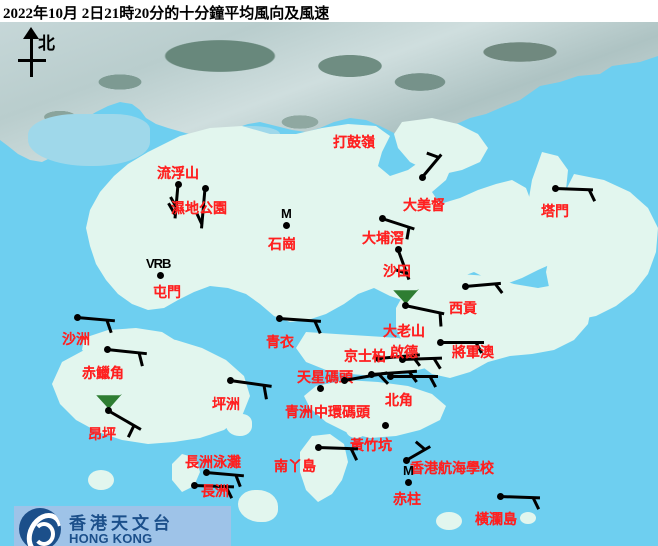 The width and height of the screenshot is (658, 546). Describe the element at coordinates (404, 353) in the screenshot. I see `station-label: 啟德` at that location.